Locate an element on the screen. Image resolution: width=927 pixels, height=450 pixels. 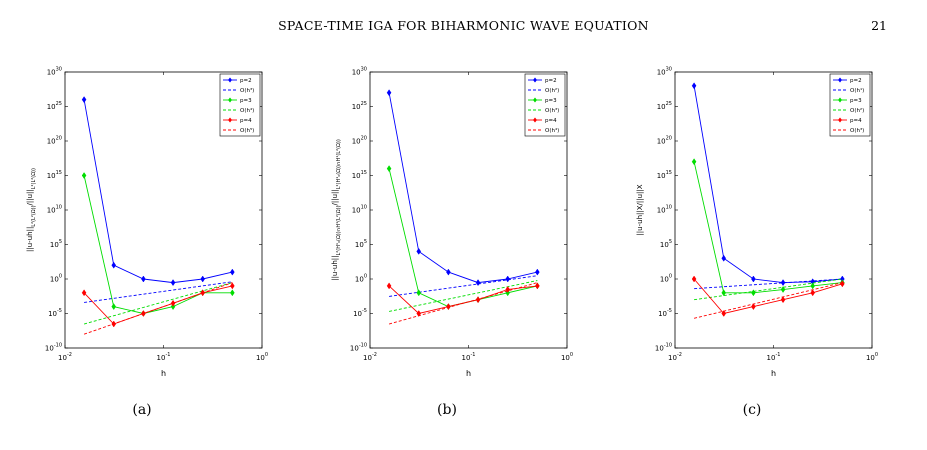
legend-label: O(h¹) is located at coordinates (857, 90).